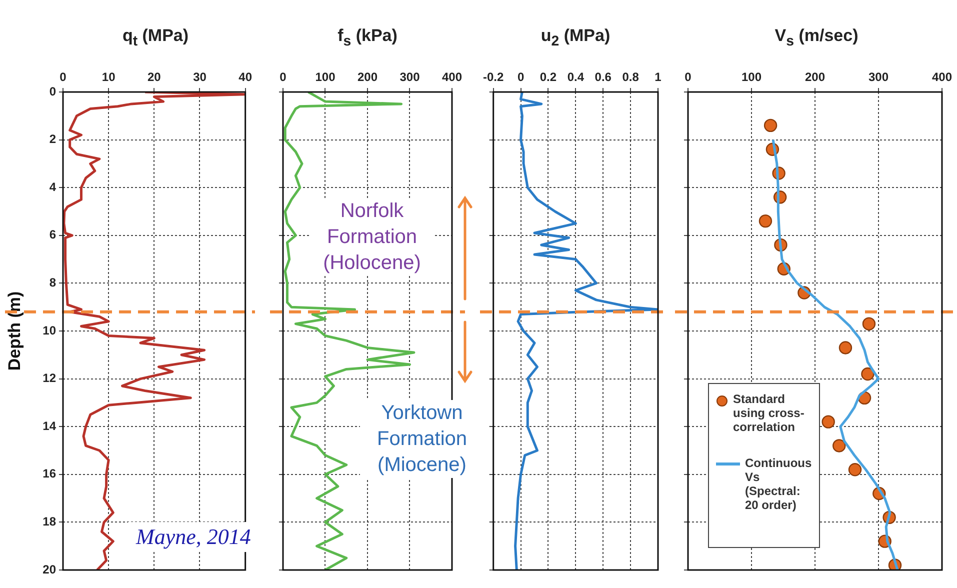  I want to click on y-tick-label: 10, so click(49, 330).